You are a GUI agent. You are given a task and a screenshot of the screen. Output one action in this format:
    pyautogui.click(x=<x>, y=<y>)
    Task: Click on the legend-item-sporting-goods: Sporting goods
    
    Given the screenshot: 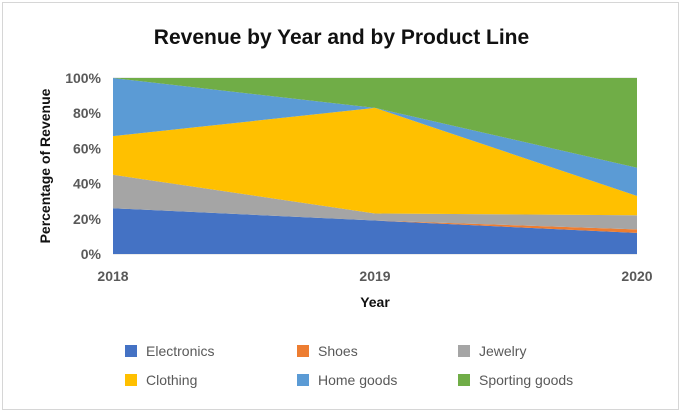 What is the action you would take?
    pyautogui.click(x=515, y=380)
    